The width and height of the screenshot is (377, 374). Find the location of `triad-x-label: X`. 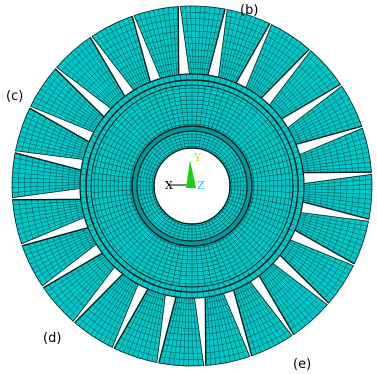

triad-x-label: X is located at coordinates (169, 185).